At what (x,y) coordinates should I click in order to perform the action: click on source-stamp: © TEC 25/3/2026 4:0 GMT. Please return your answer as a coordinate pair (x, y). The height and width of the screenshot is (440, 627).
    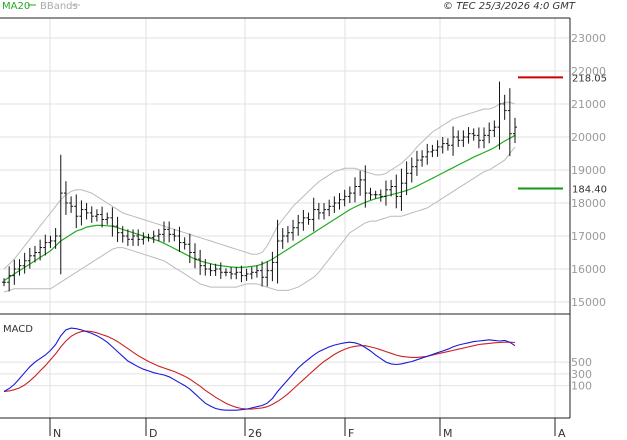
    Looking at the image, I should click on (509, 6).